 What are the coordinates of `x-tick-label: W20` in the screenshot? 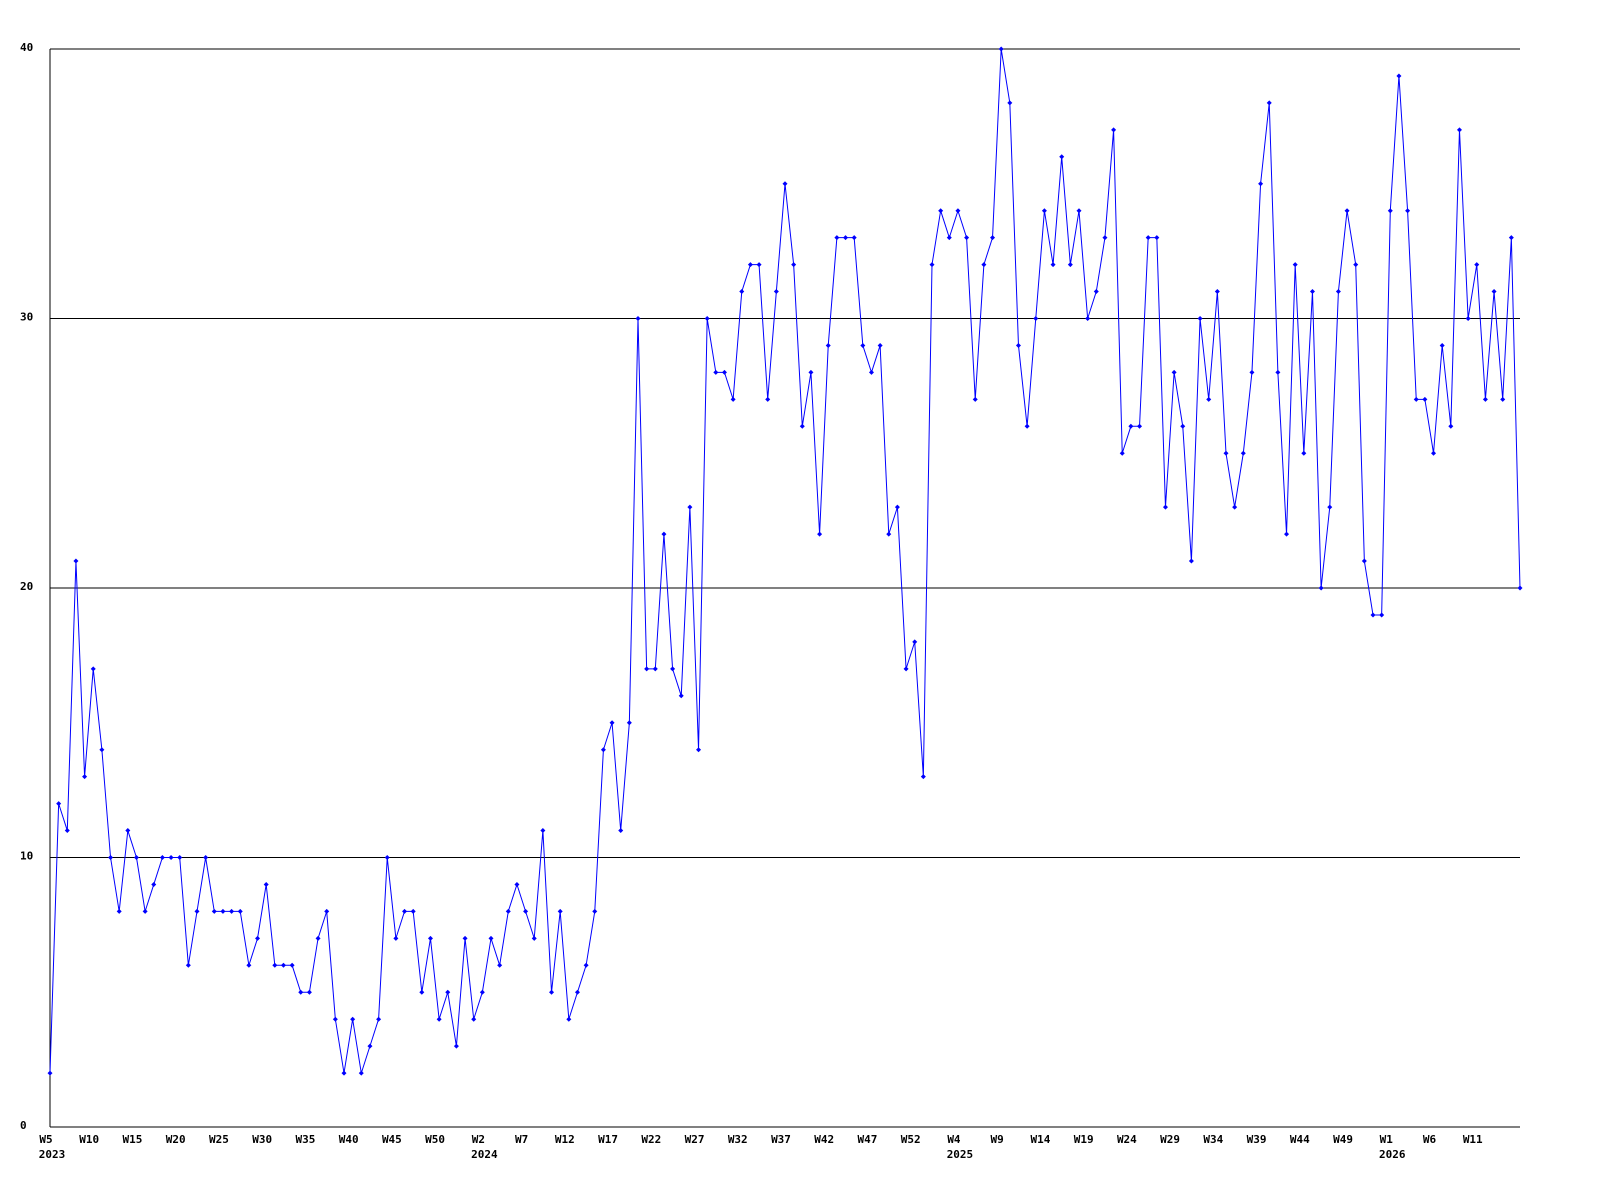 It's located at (176, 1139).